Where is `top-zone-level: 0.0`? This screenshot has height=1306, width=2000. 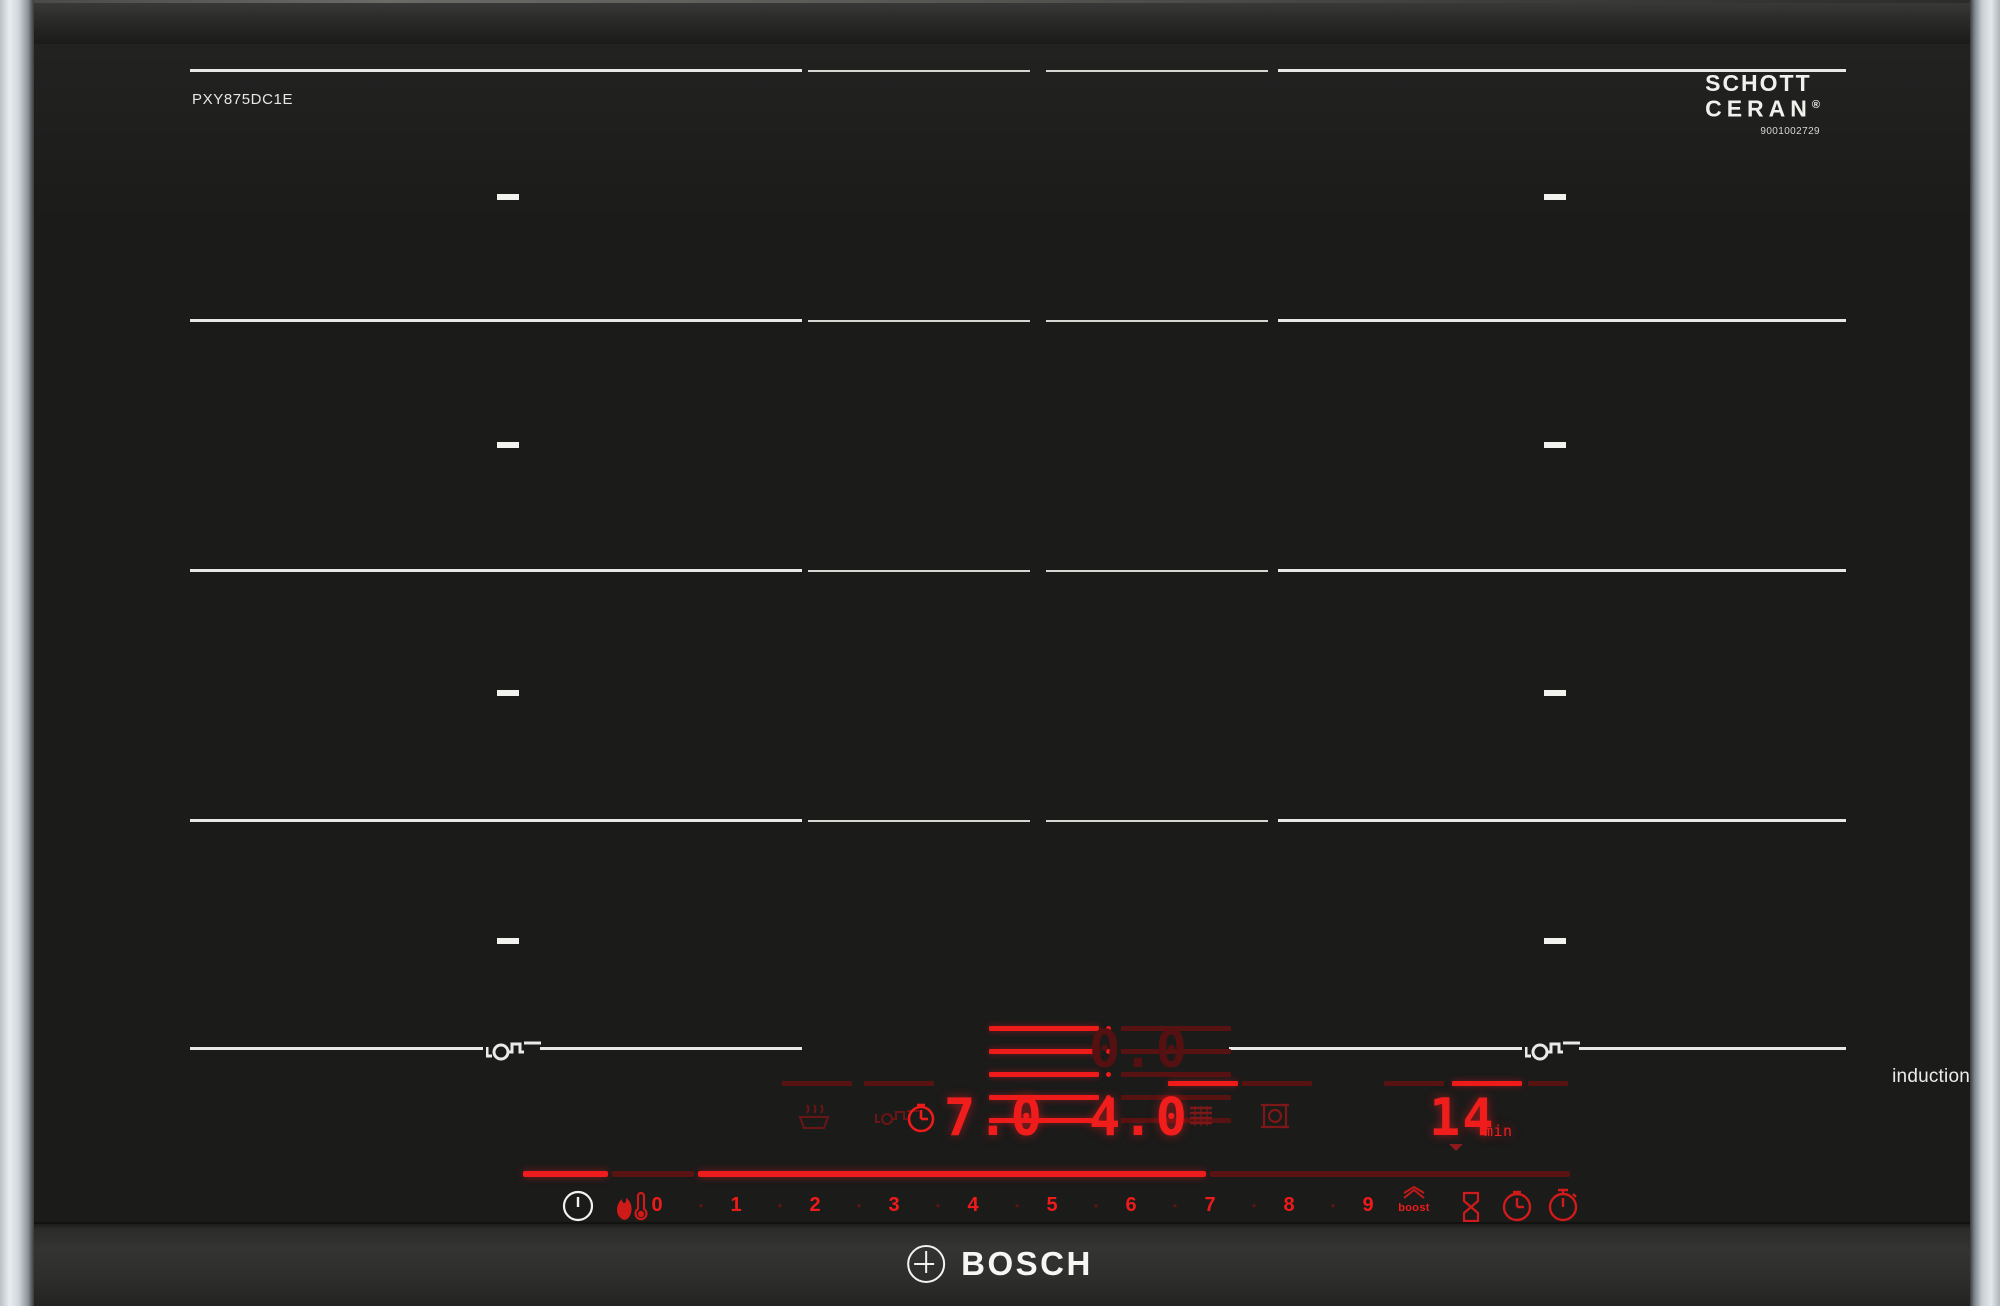 top-zone-level: 0.0 is located at coordinates (1139, 1050).